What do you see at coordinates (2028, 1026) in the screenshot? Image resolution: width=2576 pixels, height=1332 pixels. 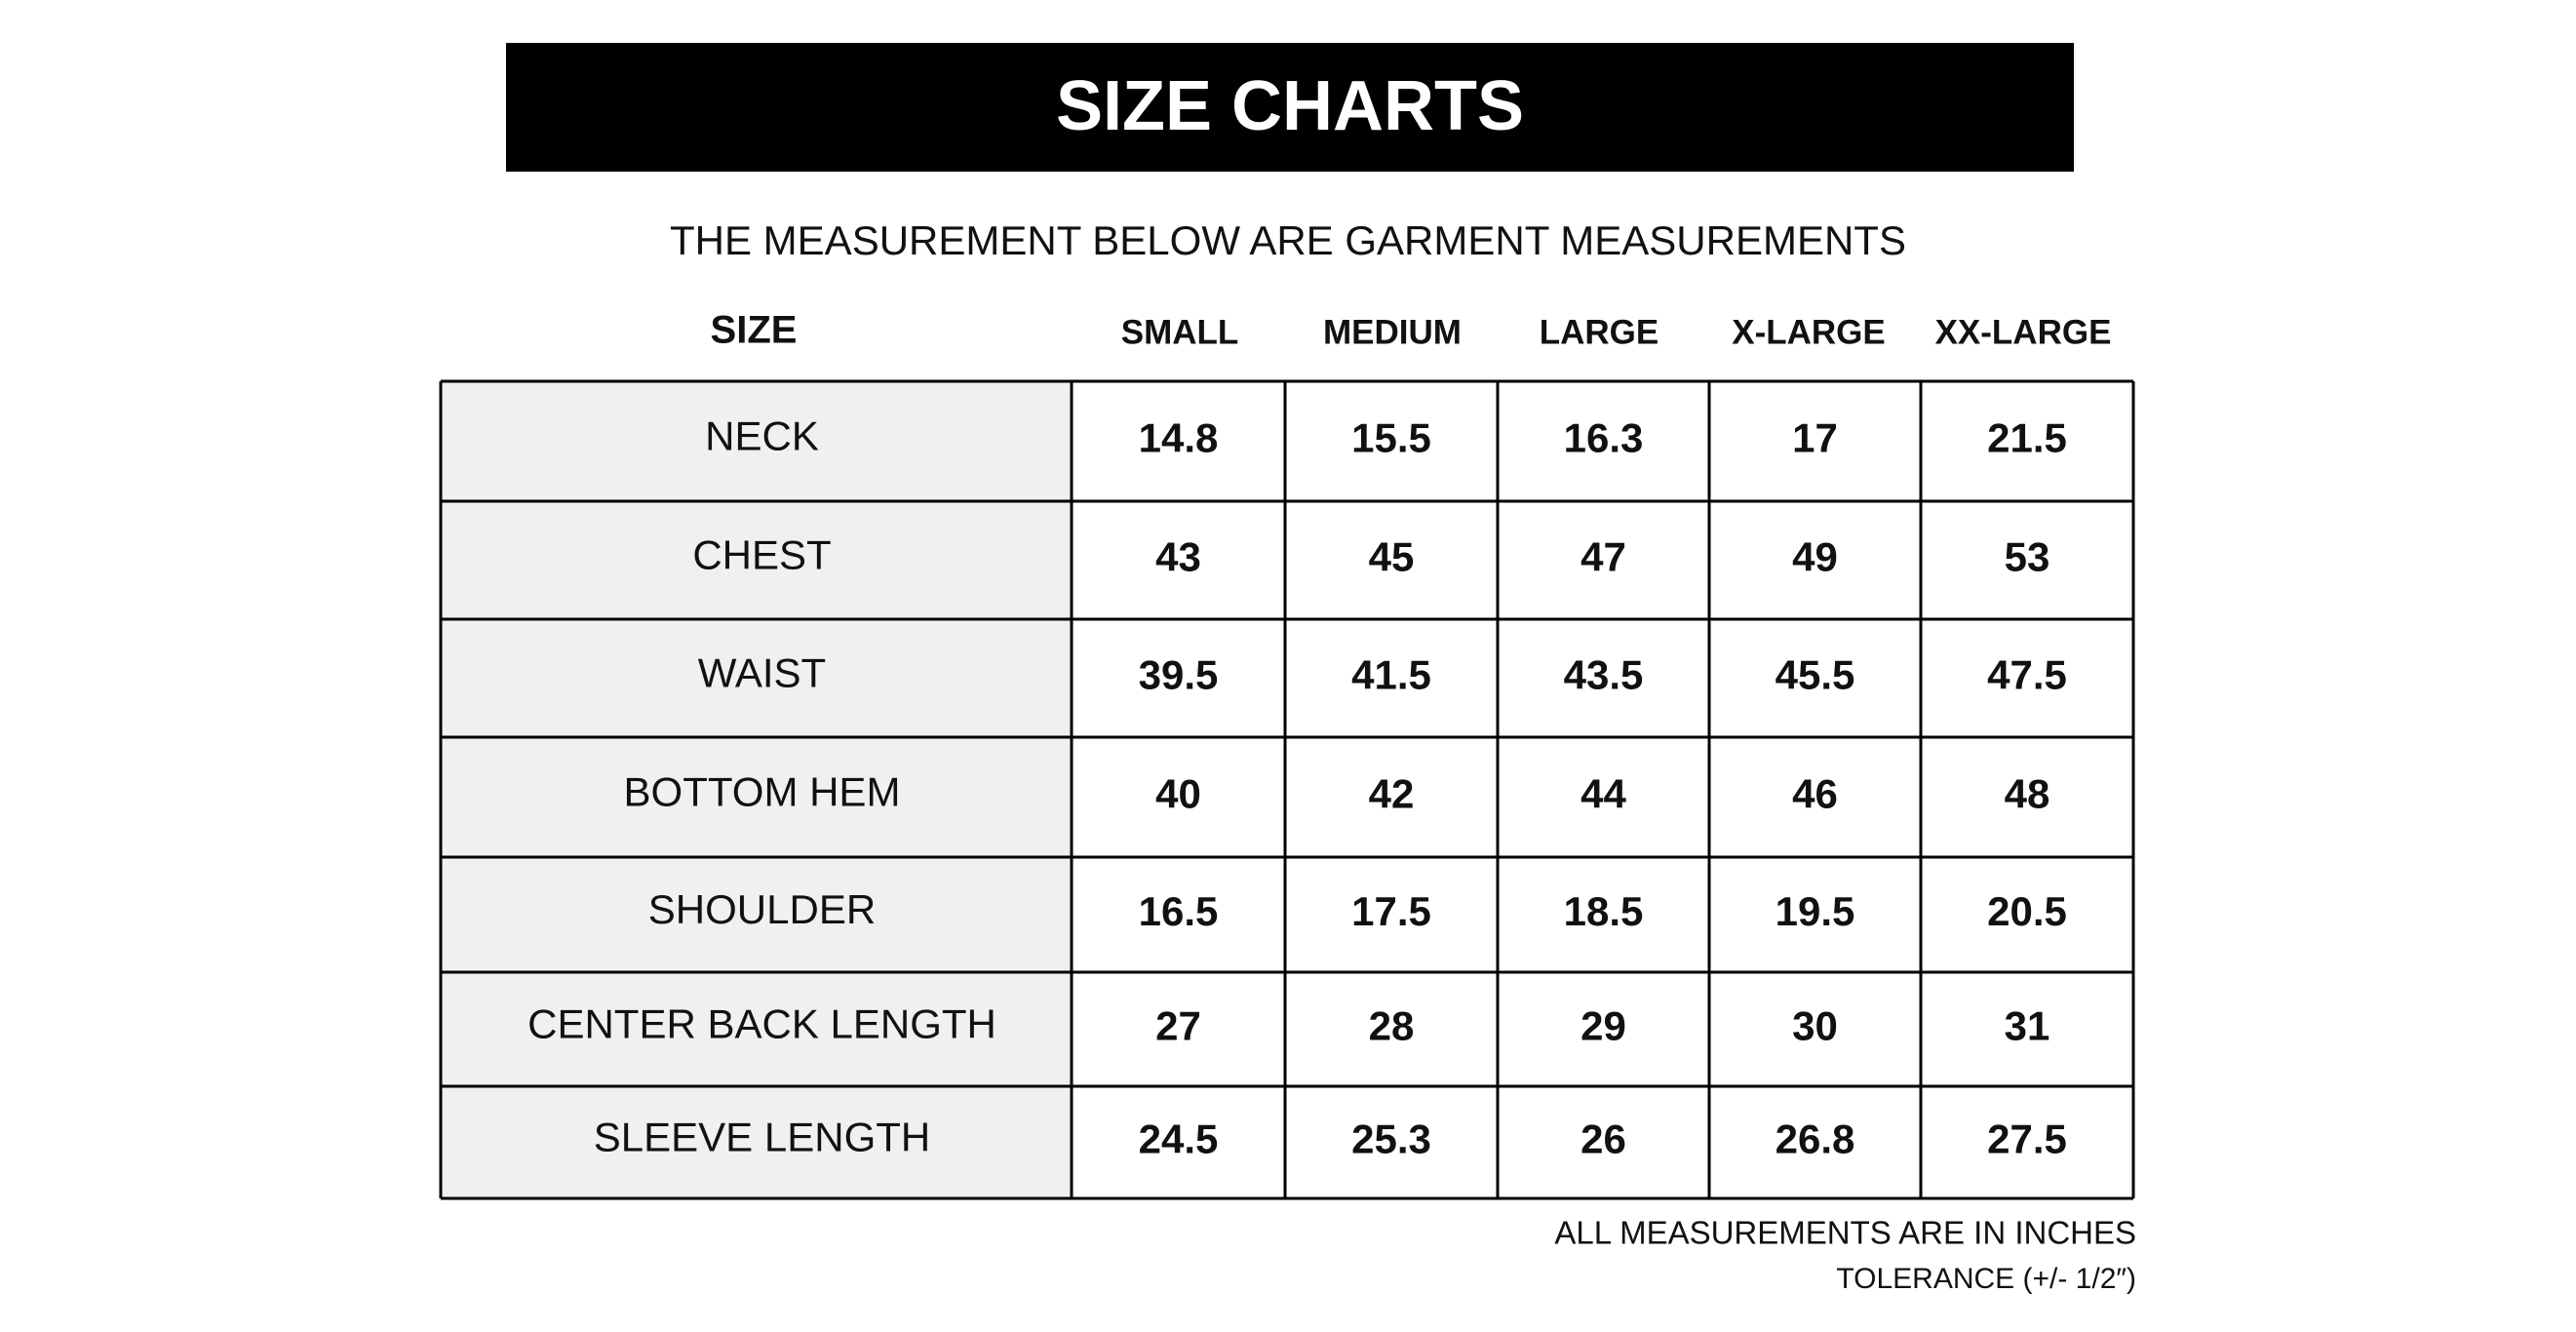 I see `cell-value: 31` at bounding box center [2028, 1026].